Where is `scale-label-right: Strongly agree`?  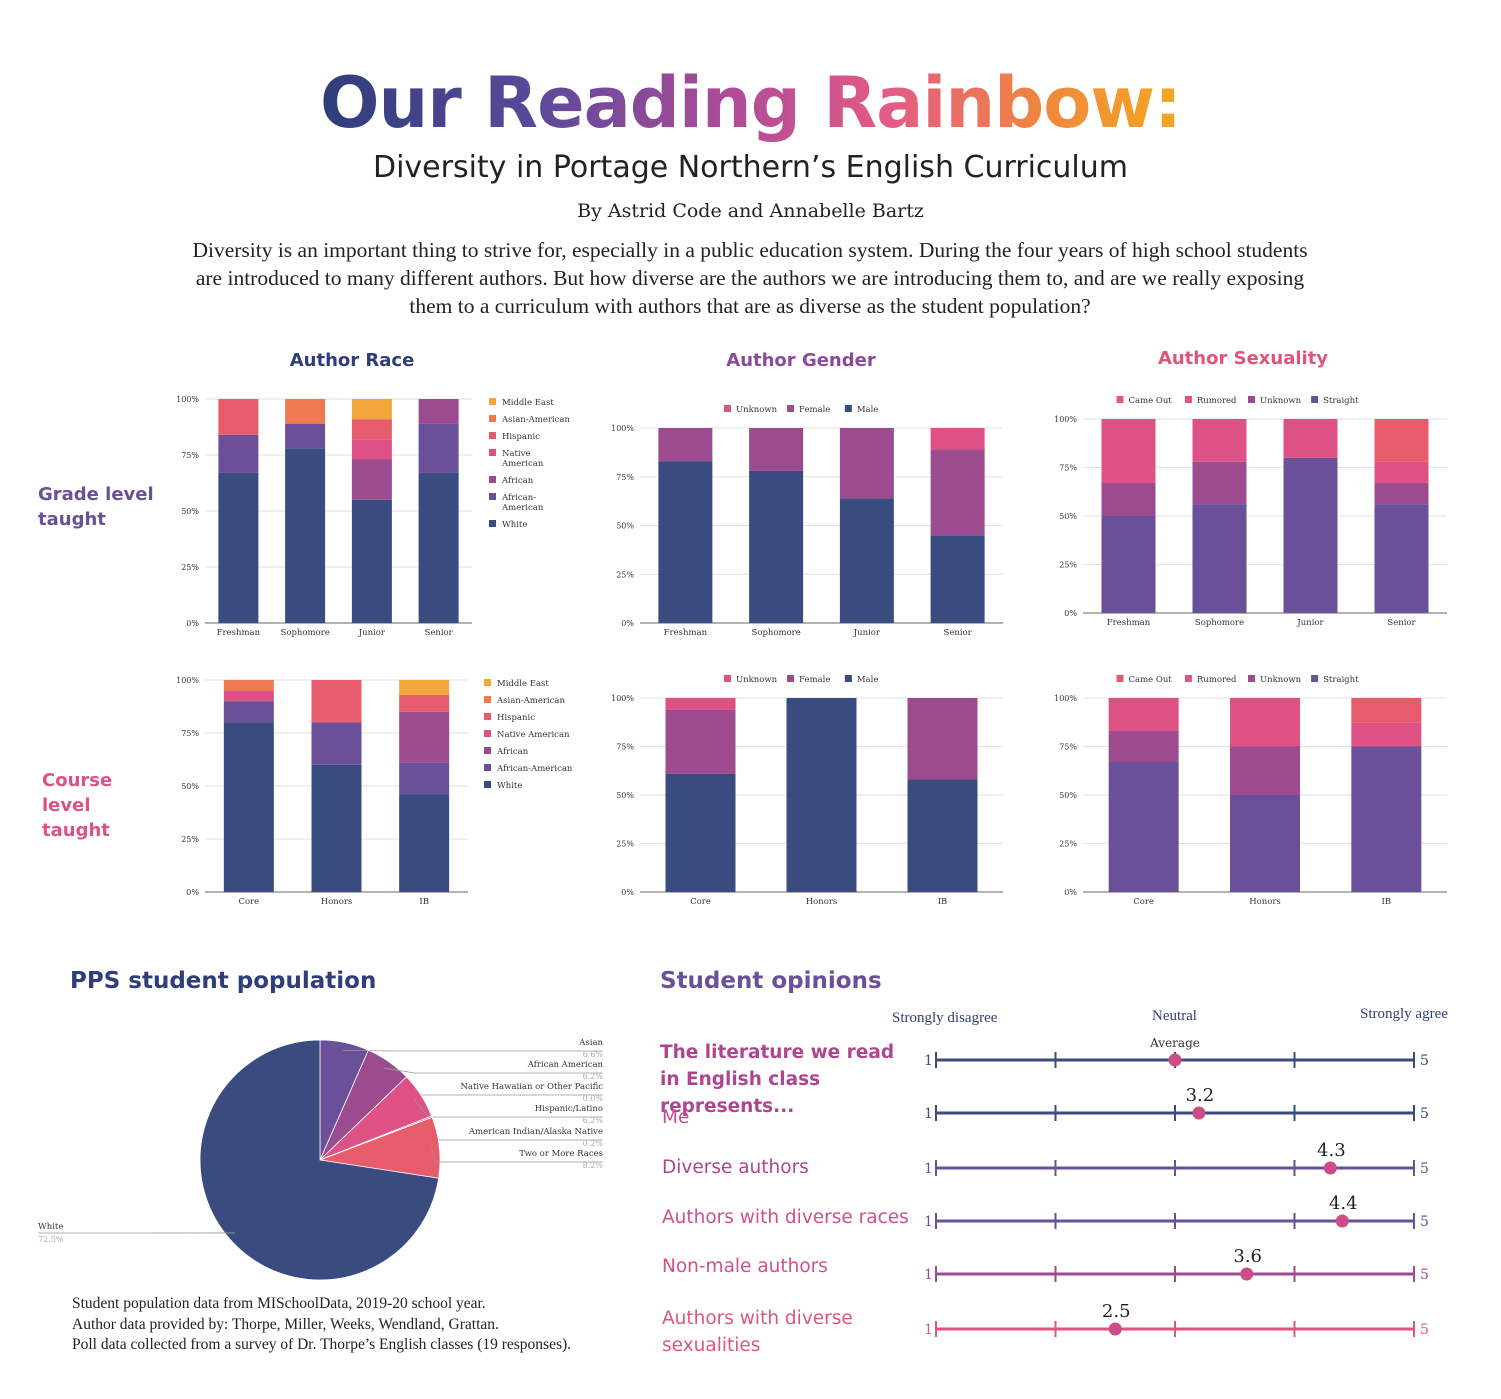 scale-label-right: Strongly agree is located at coordinates (1404, 1014).